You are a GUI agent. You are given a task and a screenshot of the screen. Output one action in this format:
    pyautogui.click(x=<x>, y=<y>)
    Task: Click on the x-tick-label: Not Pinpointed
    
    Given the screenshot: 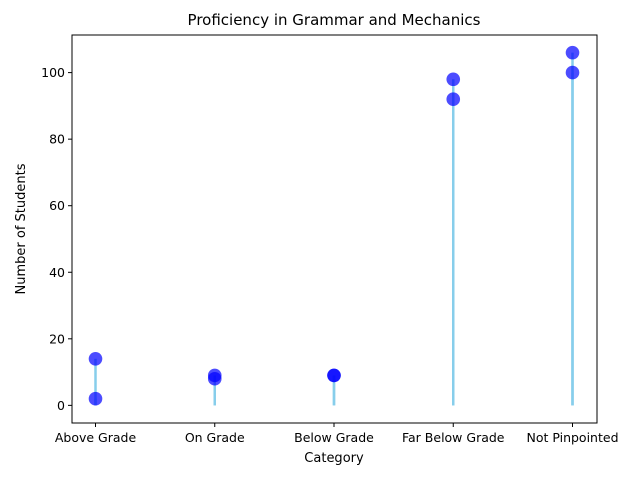 What is the action you would take?
    pyautogui.click(x=572, y=437)
    